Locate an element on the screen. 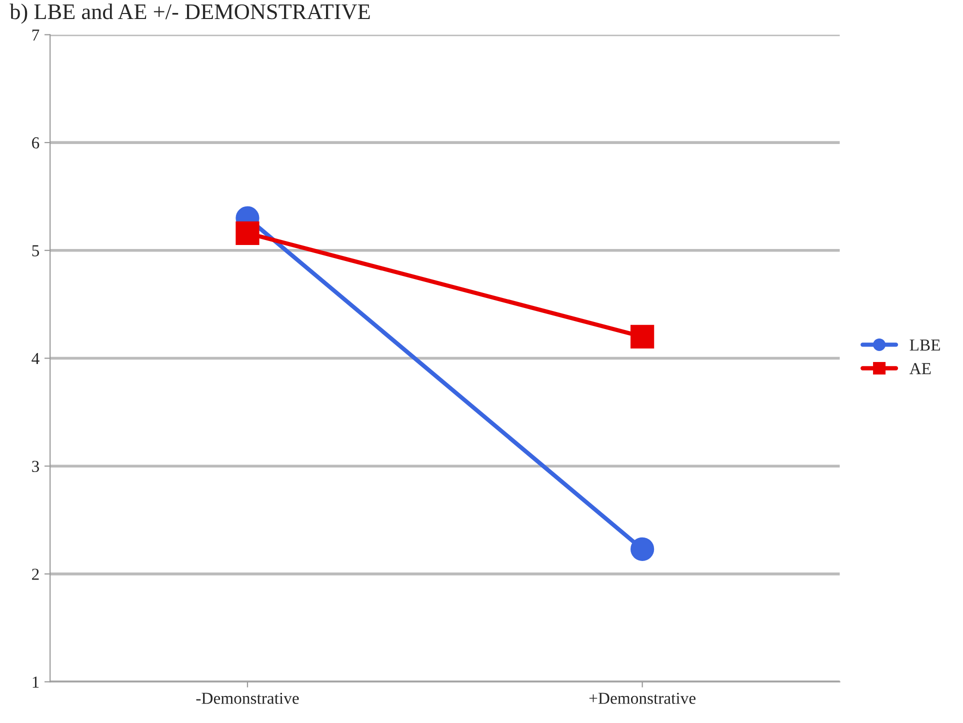 This screenshot has width=963, height=723. x-tick-label: -Demonstrative is located at coordinates (247, 698).